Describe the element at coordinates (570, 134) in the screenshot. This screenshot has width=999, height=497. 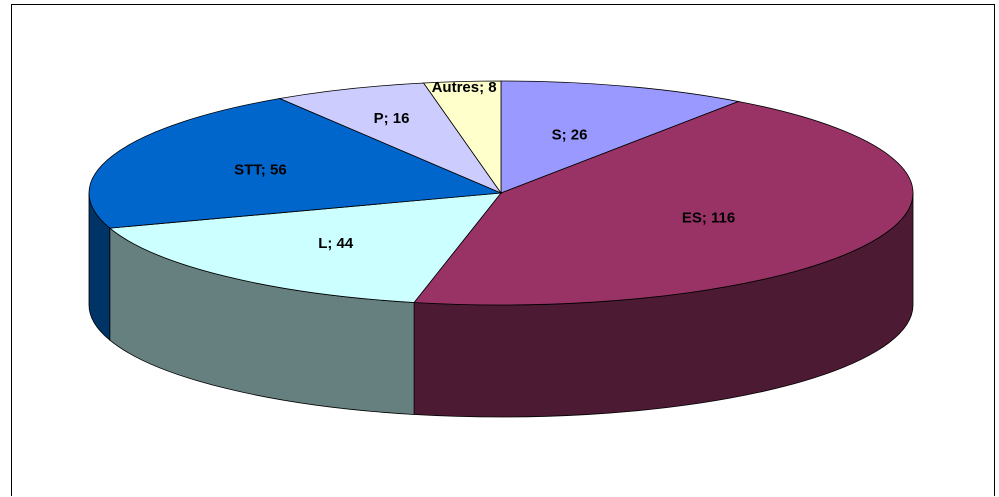
I see `data-label-s: S; 26` at that location.